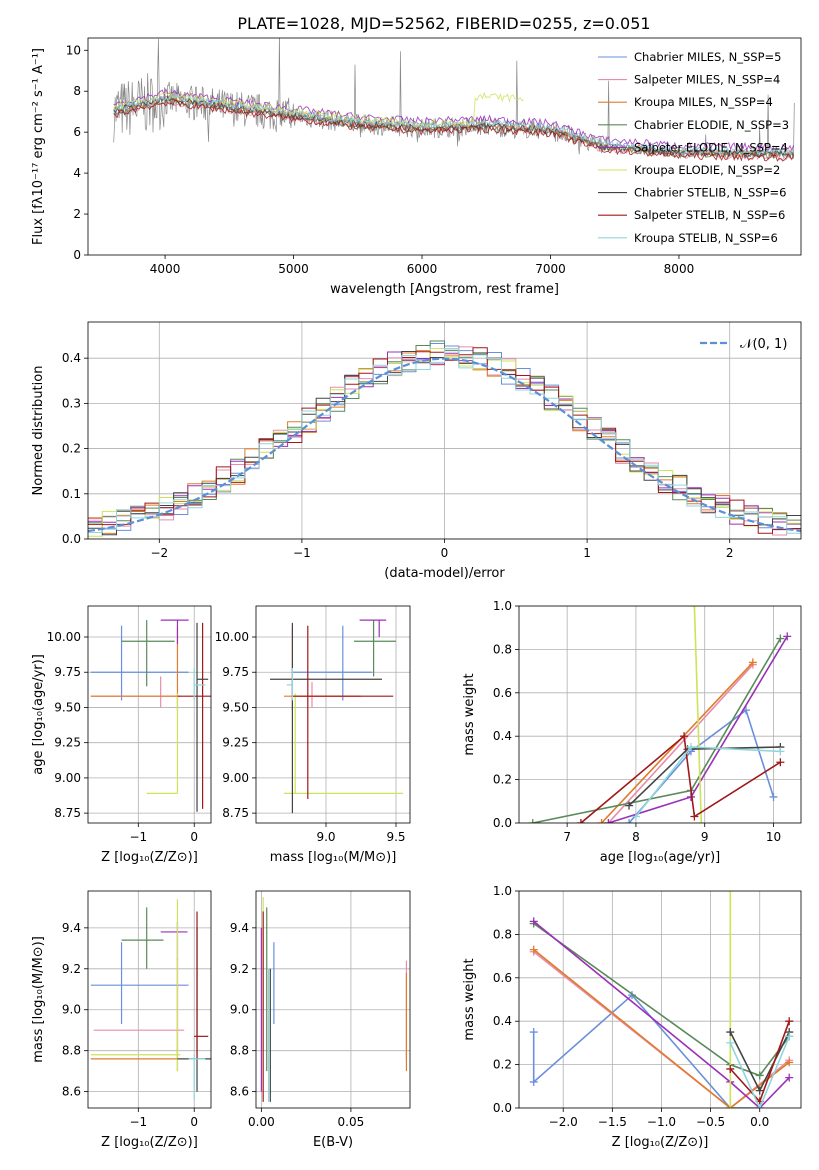  What do you see at coordinates (711, 147) in the screenshot?
I see `legend-label: Salpeter ELODIE, N_SSP=4` at bounding box center [711, 147].